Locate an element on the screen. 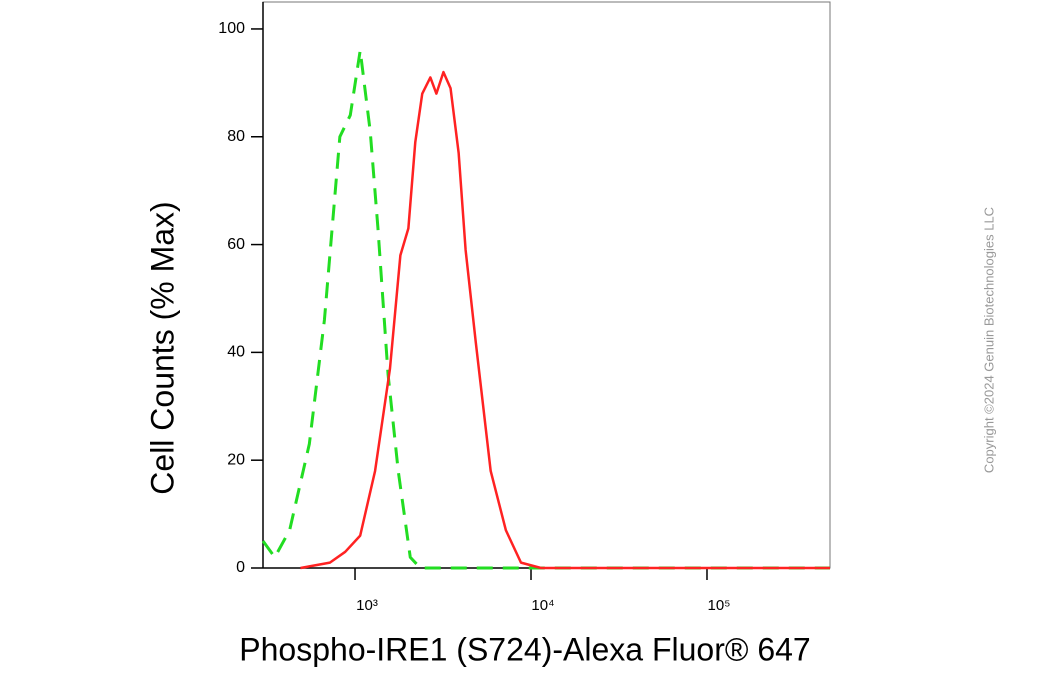 The width and height of the screenshot is (1043, 685). x-tick-label: 10³ is located at coordinates (367, 605).